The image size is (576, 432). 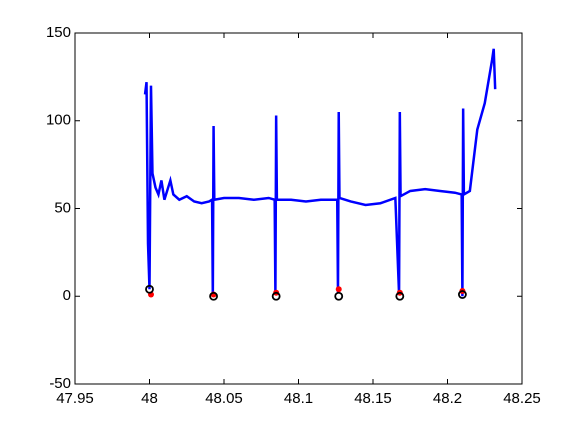 I want to click on x-tick-label: 48.05, so click(x=224, y=398).